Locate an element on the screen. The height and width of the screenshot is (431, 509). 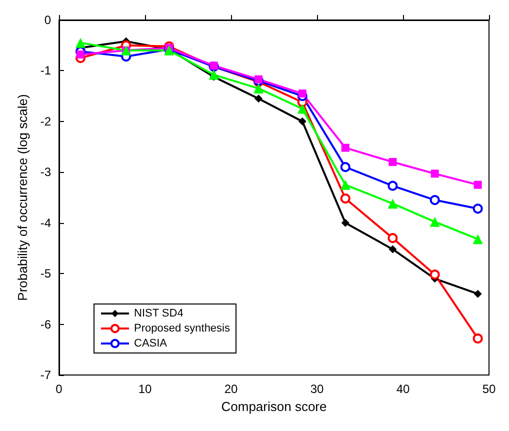
y-tick-label: -3 is located at coordinates (46, 172).